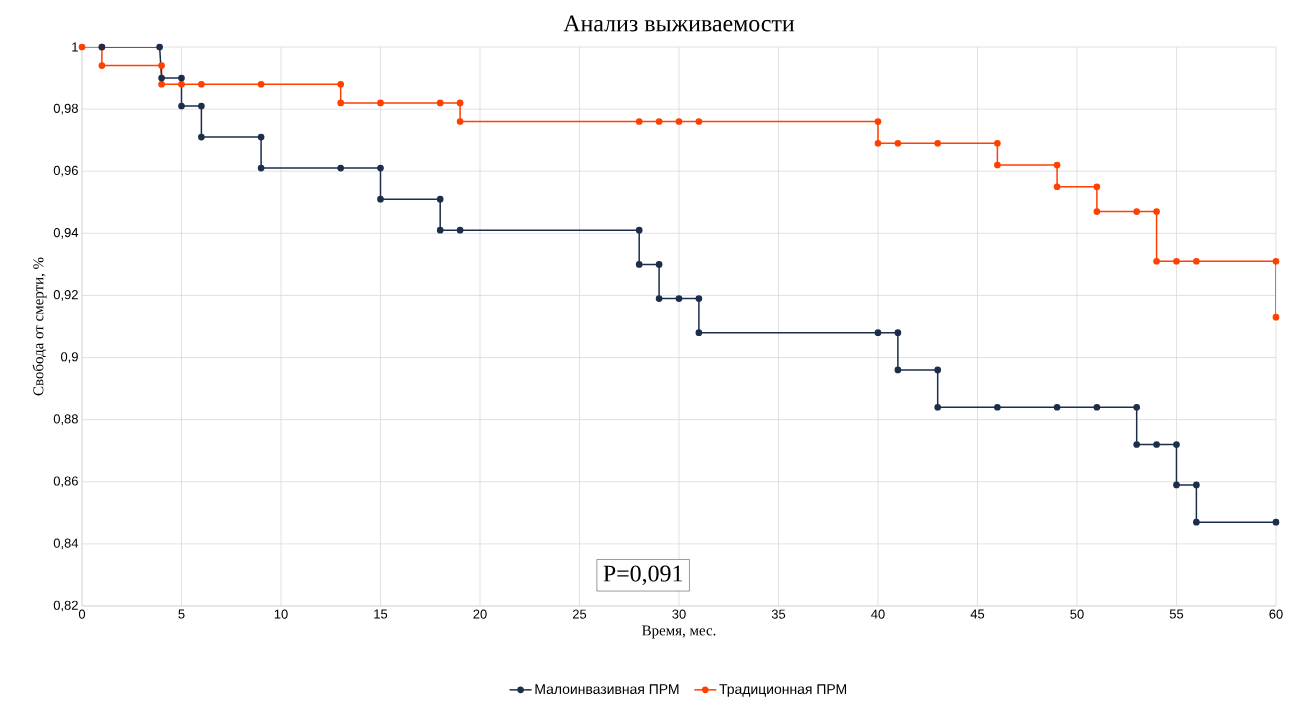  I want to click on x-tick-label: 10, so click(281, 614).